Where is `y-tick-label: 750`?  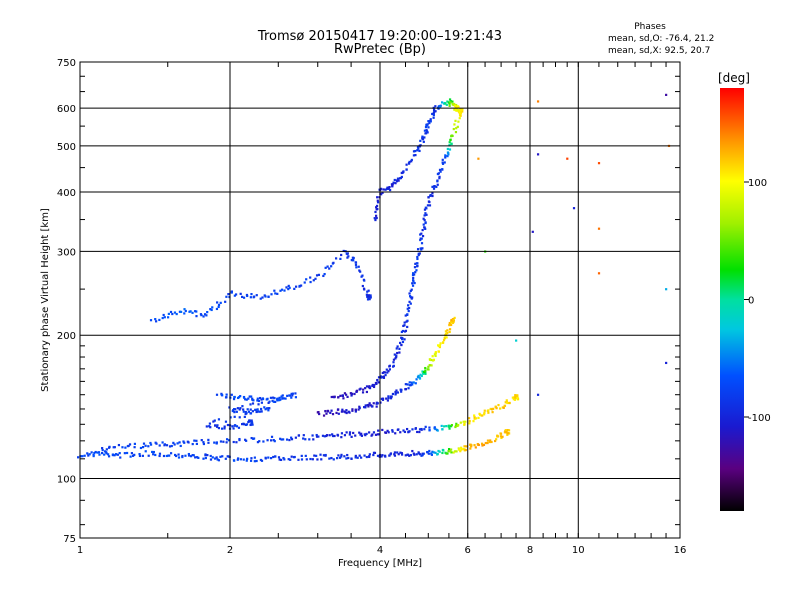 y-tick-label: 750 is located at coordinates (66, 63).